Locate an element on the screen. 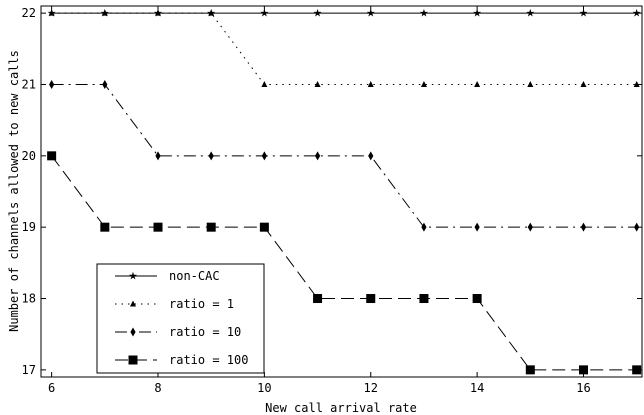 Image resolution: width=644 pixels, height=415 pixels. legend-label: ratio = 10 is located at coordinates (205, 332).